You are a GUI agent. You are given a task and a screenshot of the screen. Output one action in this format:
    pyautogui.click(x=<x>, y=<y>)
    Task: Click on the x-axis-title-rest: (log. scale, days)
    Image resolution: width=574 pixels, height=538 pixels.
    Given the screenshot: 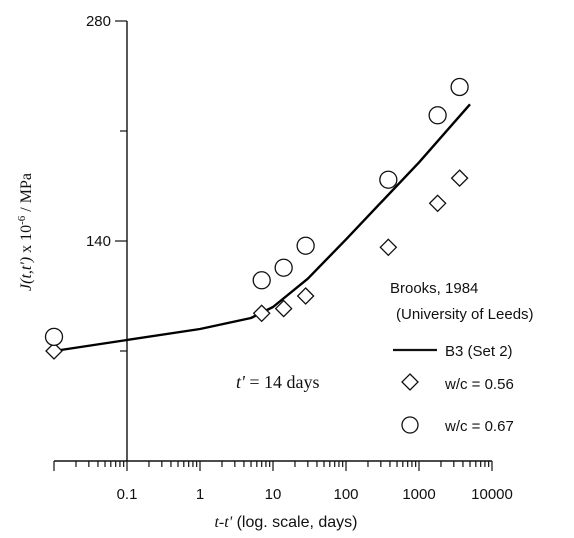 What is the action you would take?
    pyautogui.click(x=294, y=522)
    